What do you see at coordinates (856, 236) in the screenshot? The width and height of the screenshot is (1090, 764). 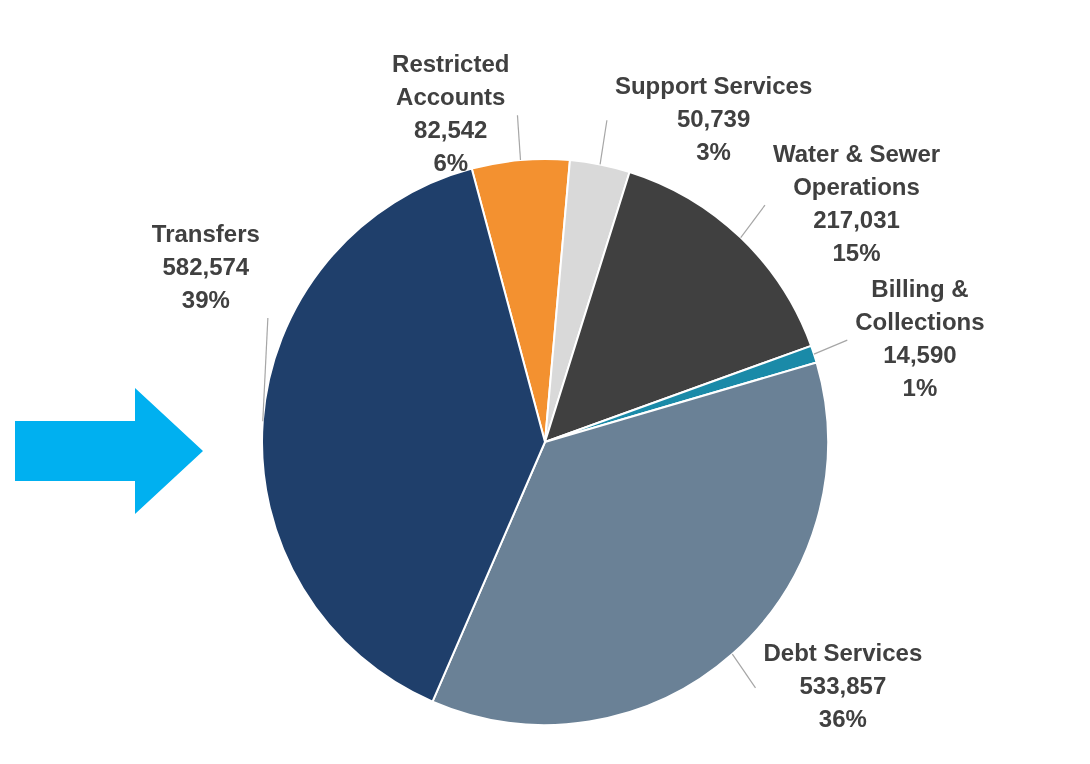 I see `data-label: 217,031 15%` at bounding box center [856, 236].